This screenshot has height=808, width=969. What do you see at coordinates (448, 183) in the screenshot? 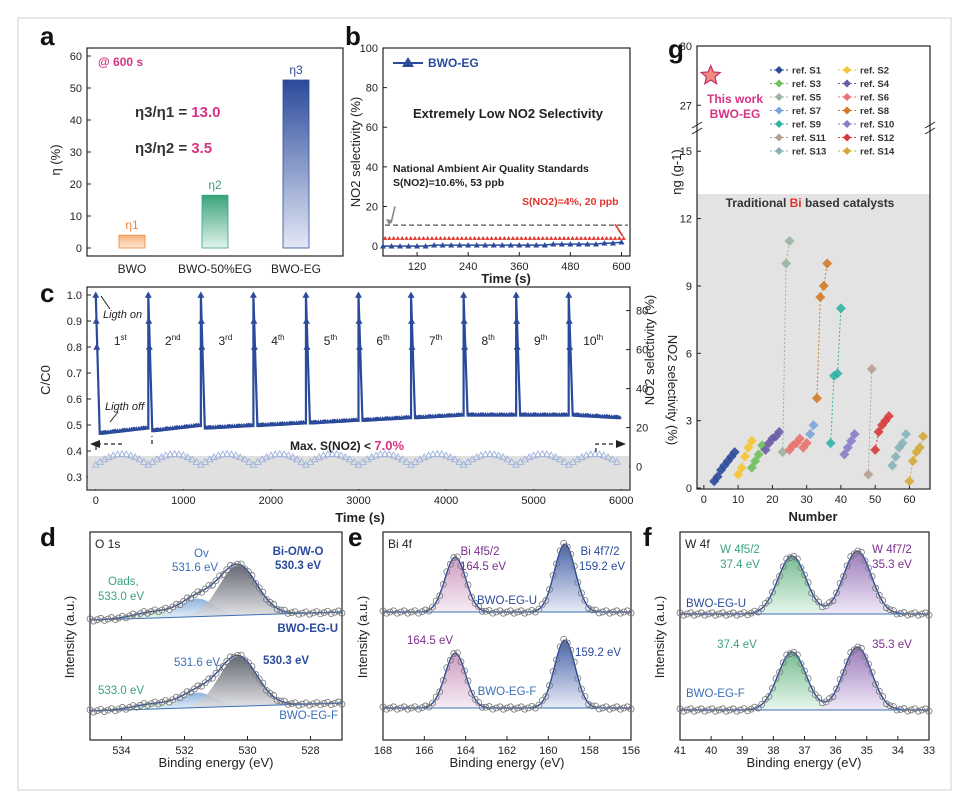
I see `panel-b-std-line2: S(NO2)=10.6%, 53 ppb` at bounding box center [448, 183].